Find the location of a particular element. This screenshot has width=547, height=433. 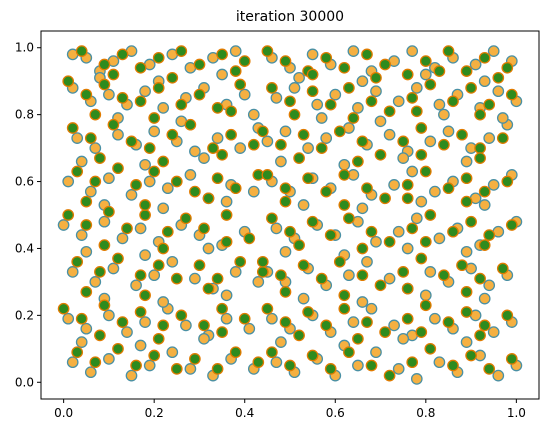

y-tick-label: 0.2 is located at coordinates (24, 315).